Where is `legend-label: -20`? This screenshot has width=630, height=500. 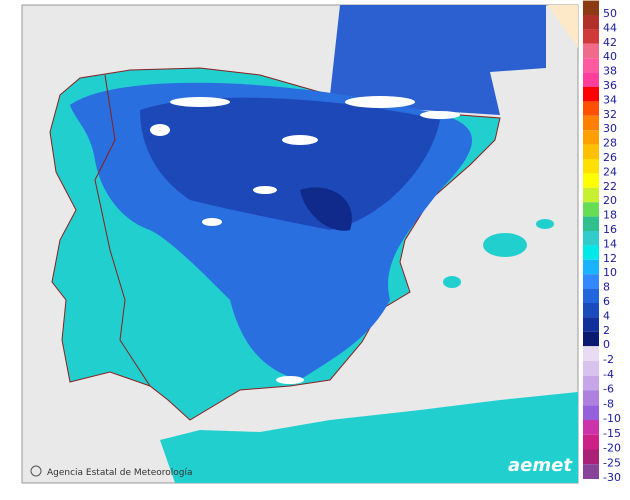 legend-label: -20 is located at coordinates (612, 448).